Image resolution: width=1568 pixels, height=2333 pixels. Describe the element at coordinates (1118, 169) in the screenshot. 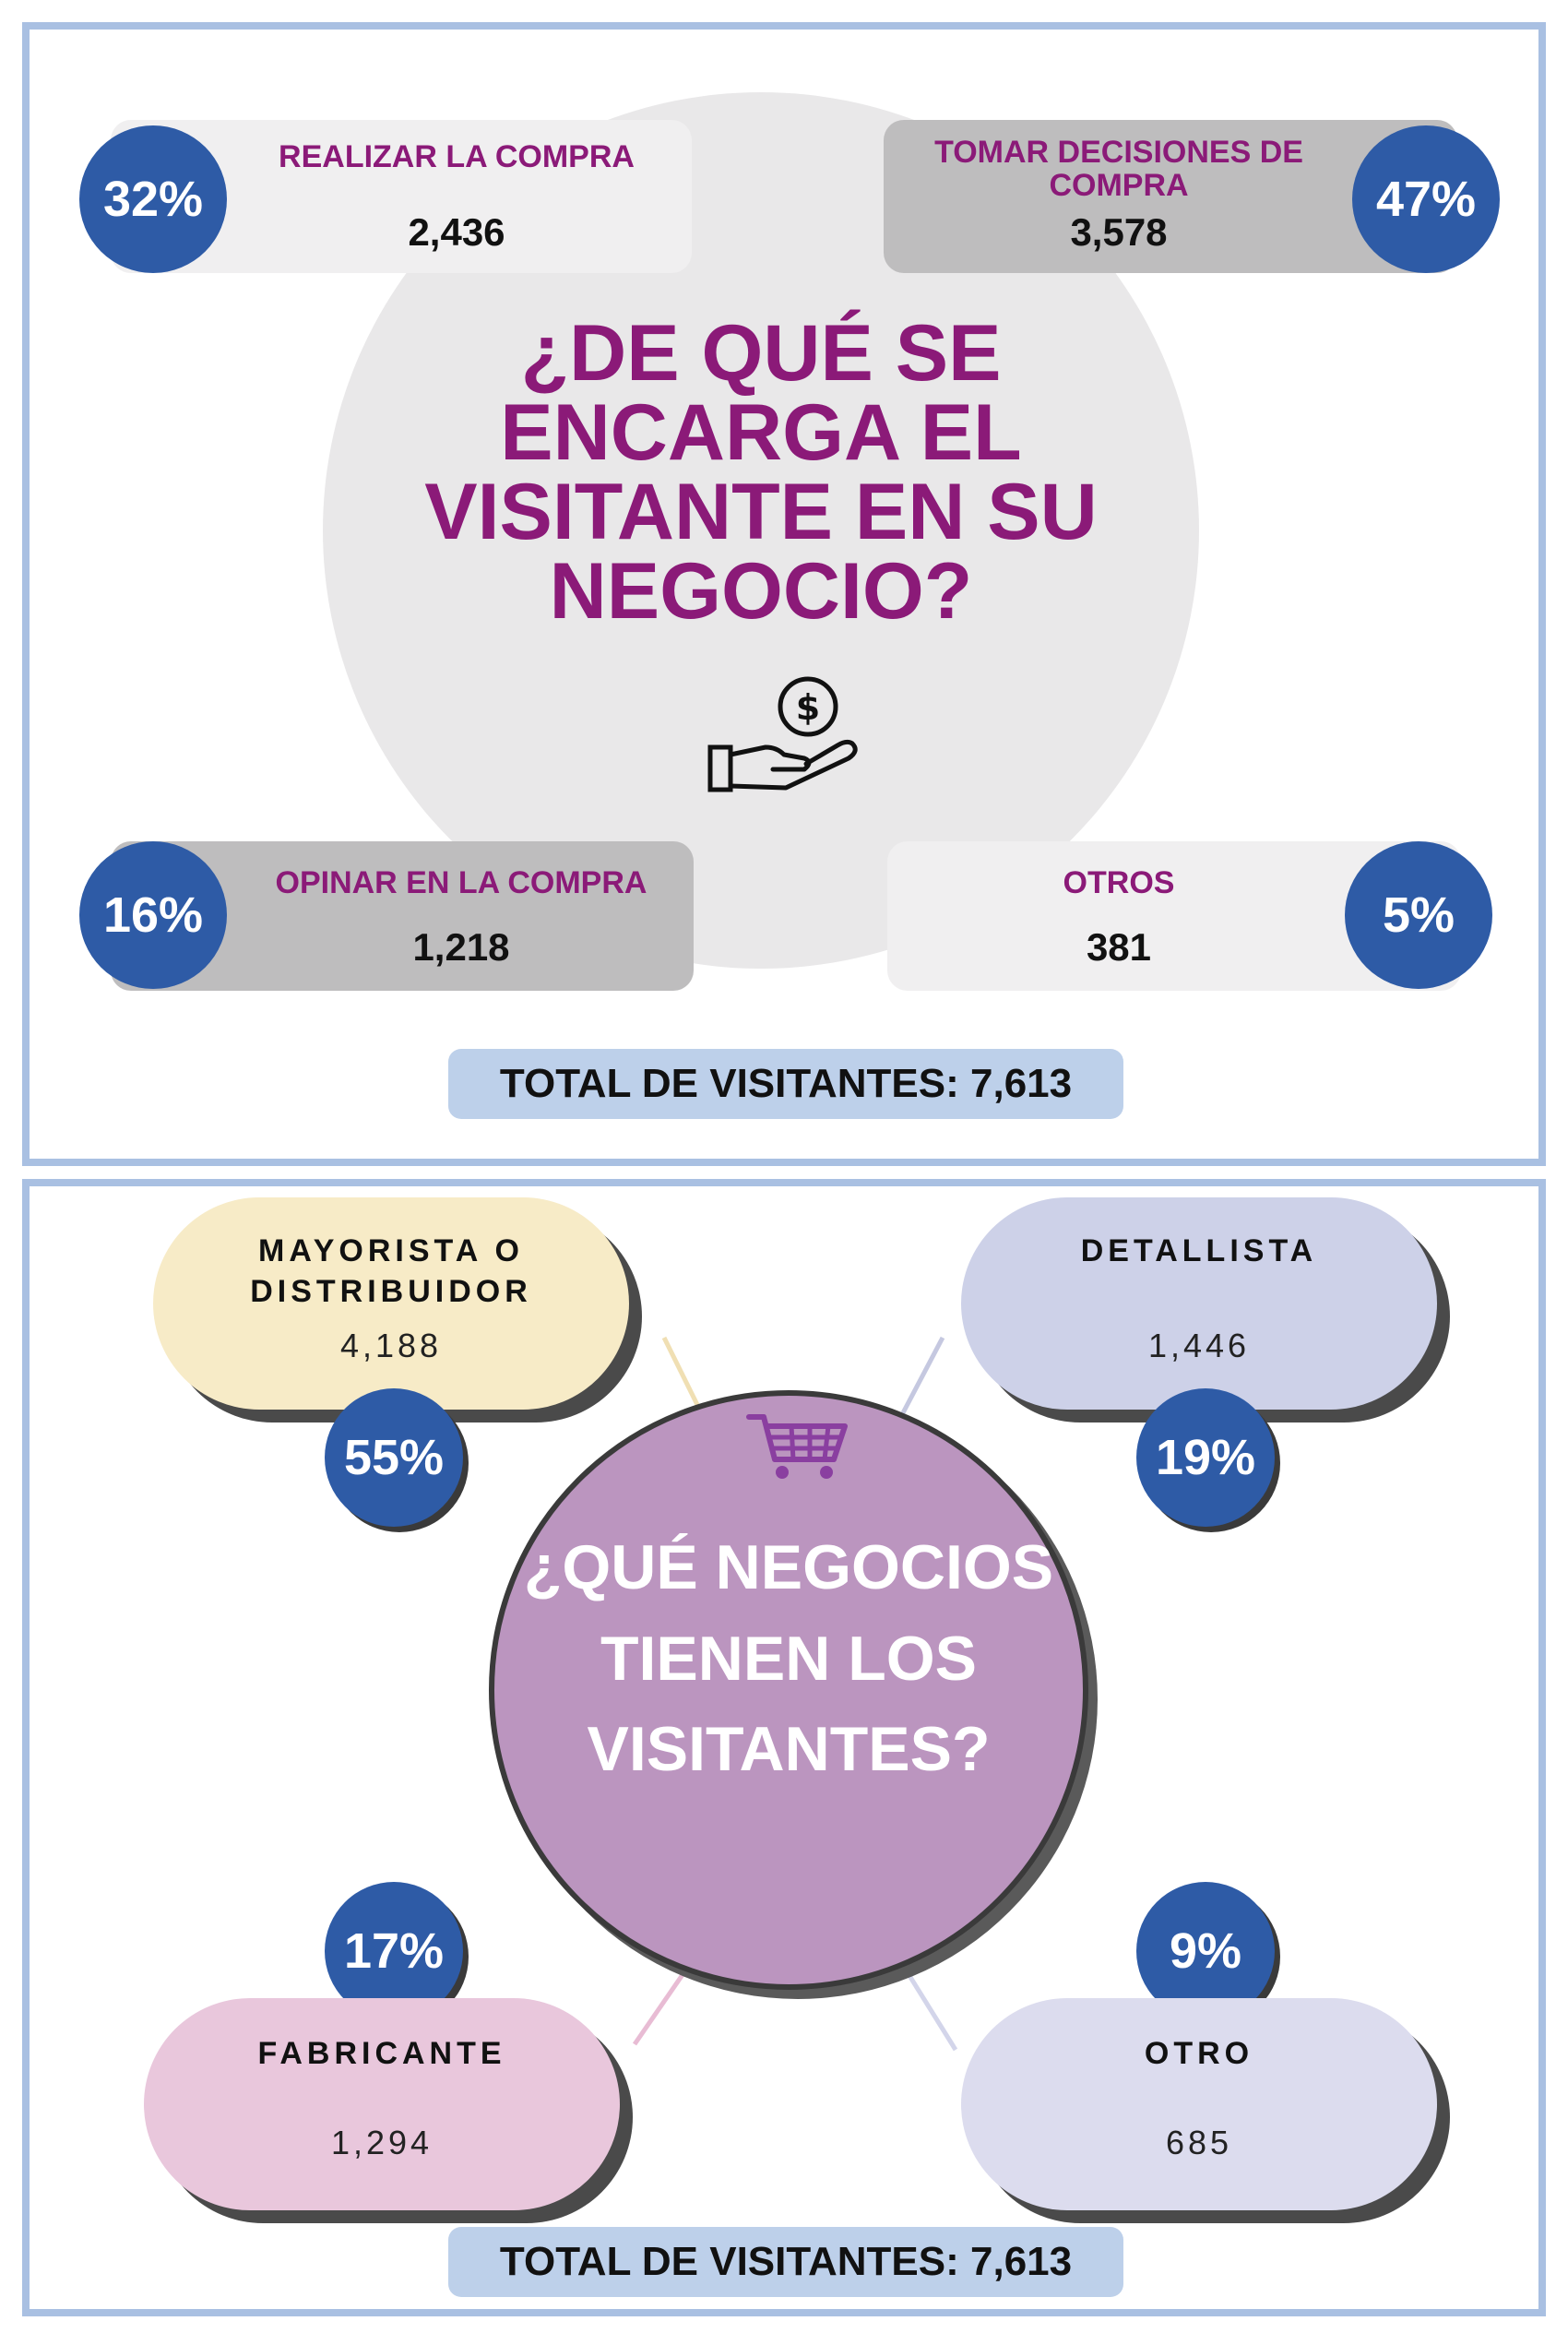

I see `card-label: TOMAR DECISIONES DE COMPRA` at that location.